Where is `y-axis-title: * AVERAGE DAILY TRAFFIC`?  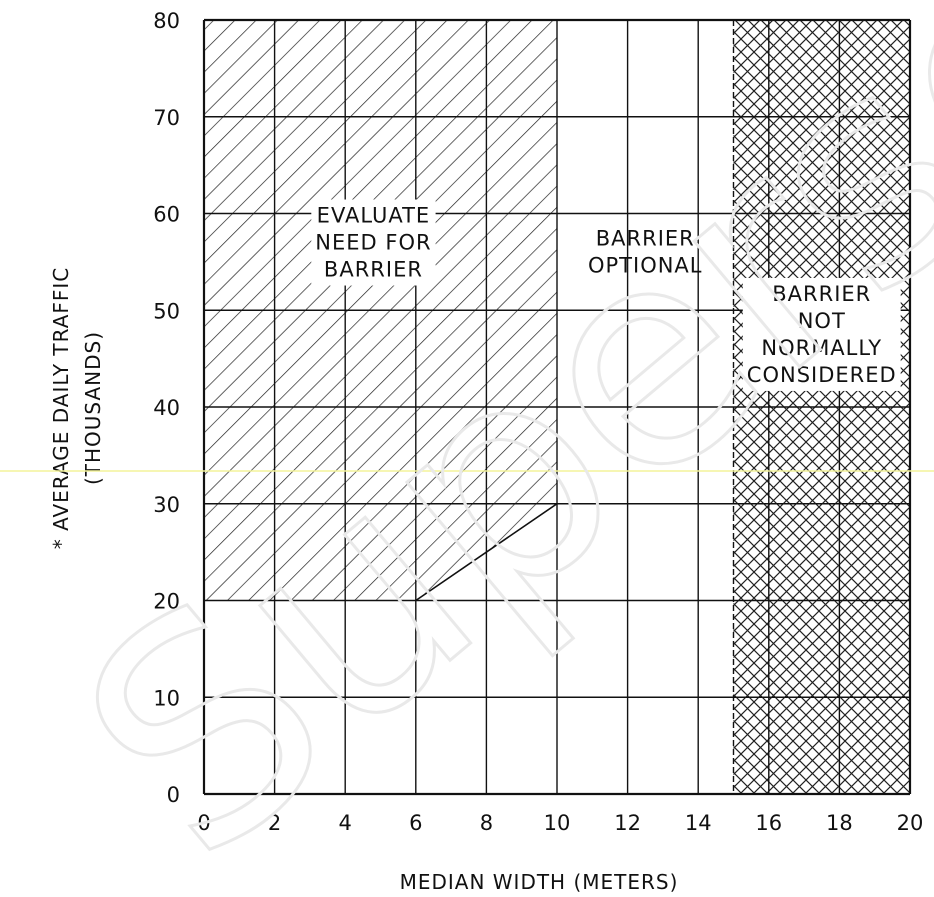
y-axis-title: * AVERAGE DAILY TRAFFIC is located at coordinates (61, 408).